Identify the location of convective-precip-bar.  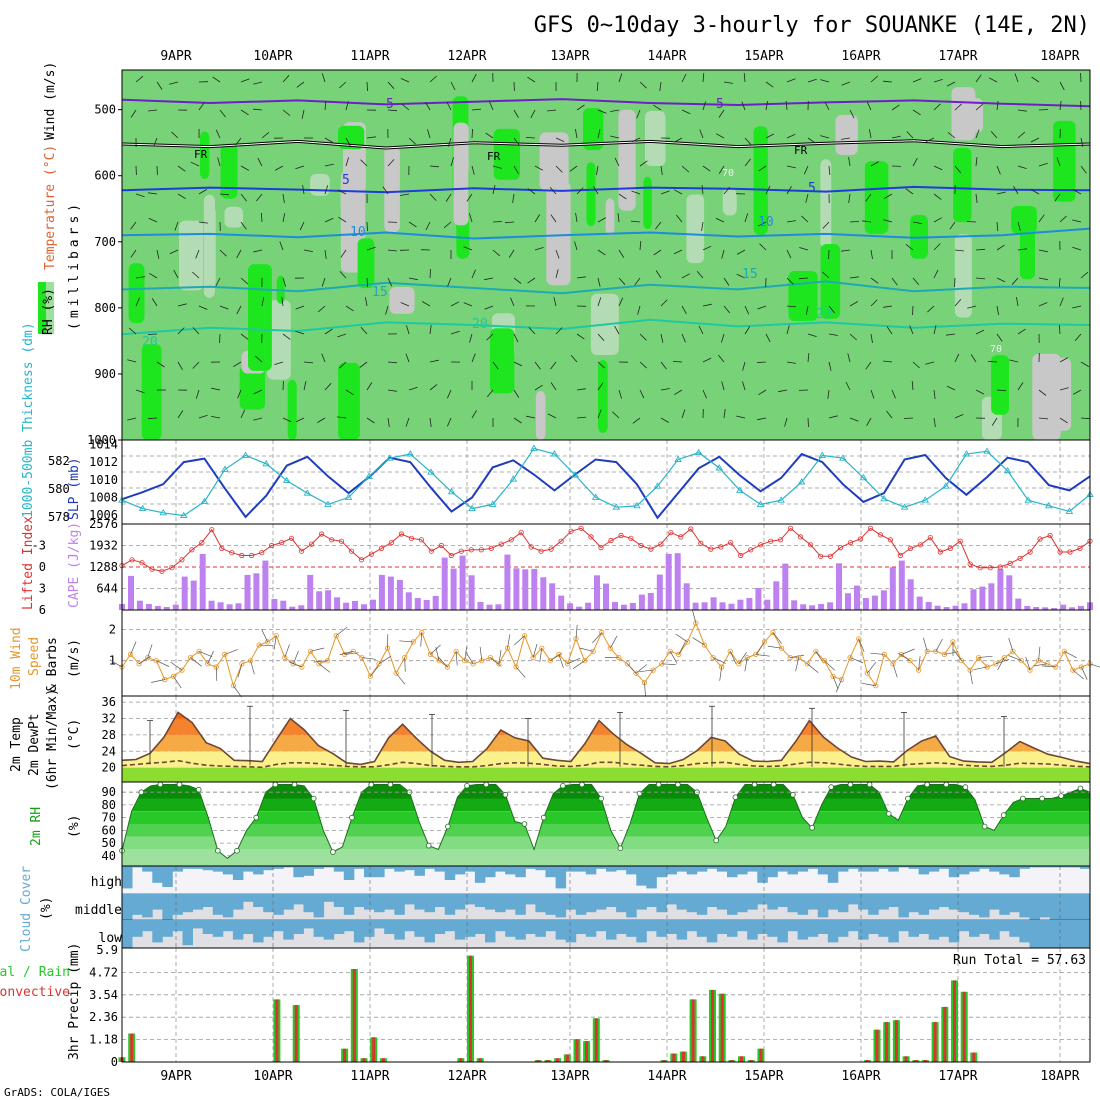
(664, 1061).